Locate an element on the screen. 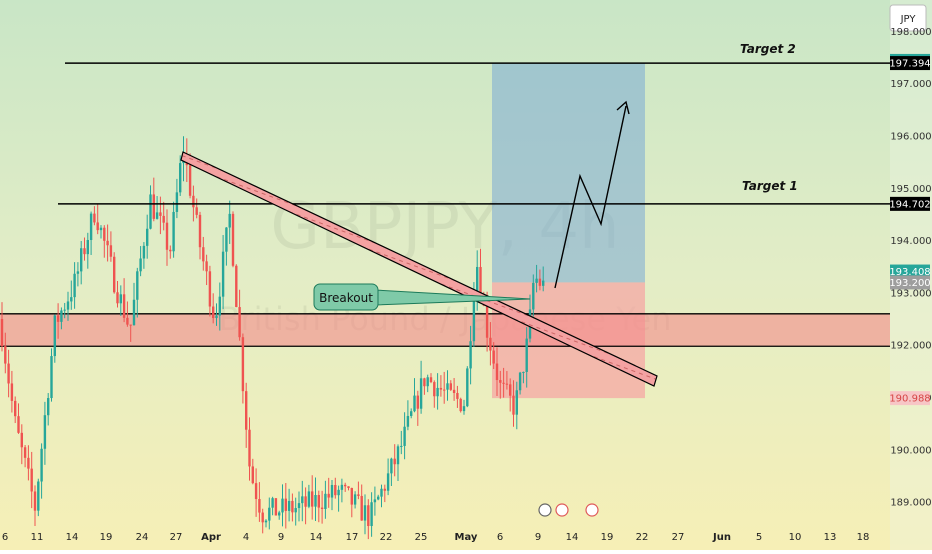 The width and height of the screenshot is (932, 554). x-tick-label: 22 is located at coordinates (386, 537).